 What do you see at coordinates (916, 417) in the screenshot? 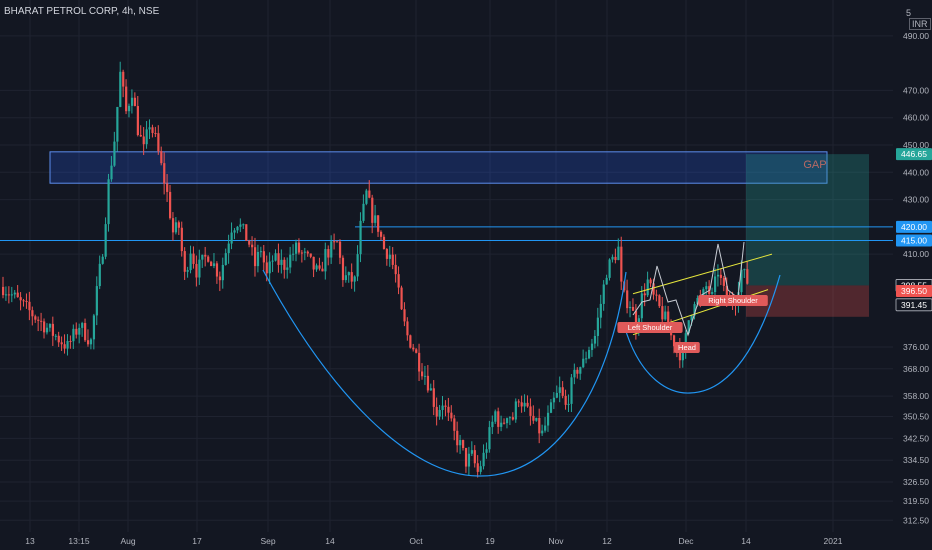
I see `y-tick-label: 350.50` at bounding box center [916, 417].